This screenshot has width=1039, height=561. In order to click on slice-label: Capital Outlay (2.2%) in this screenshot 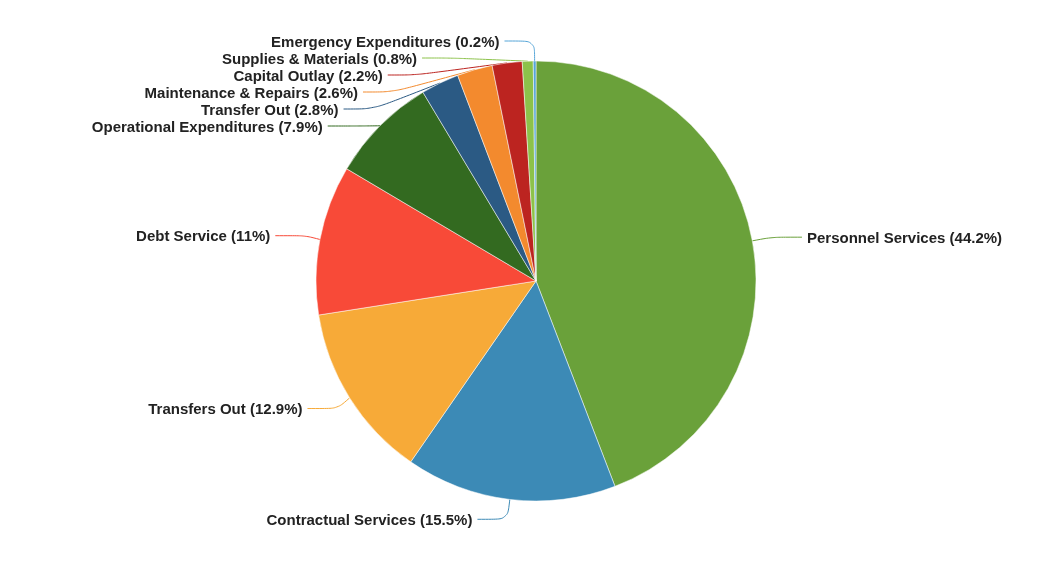, I will do `click(308, 75)`.